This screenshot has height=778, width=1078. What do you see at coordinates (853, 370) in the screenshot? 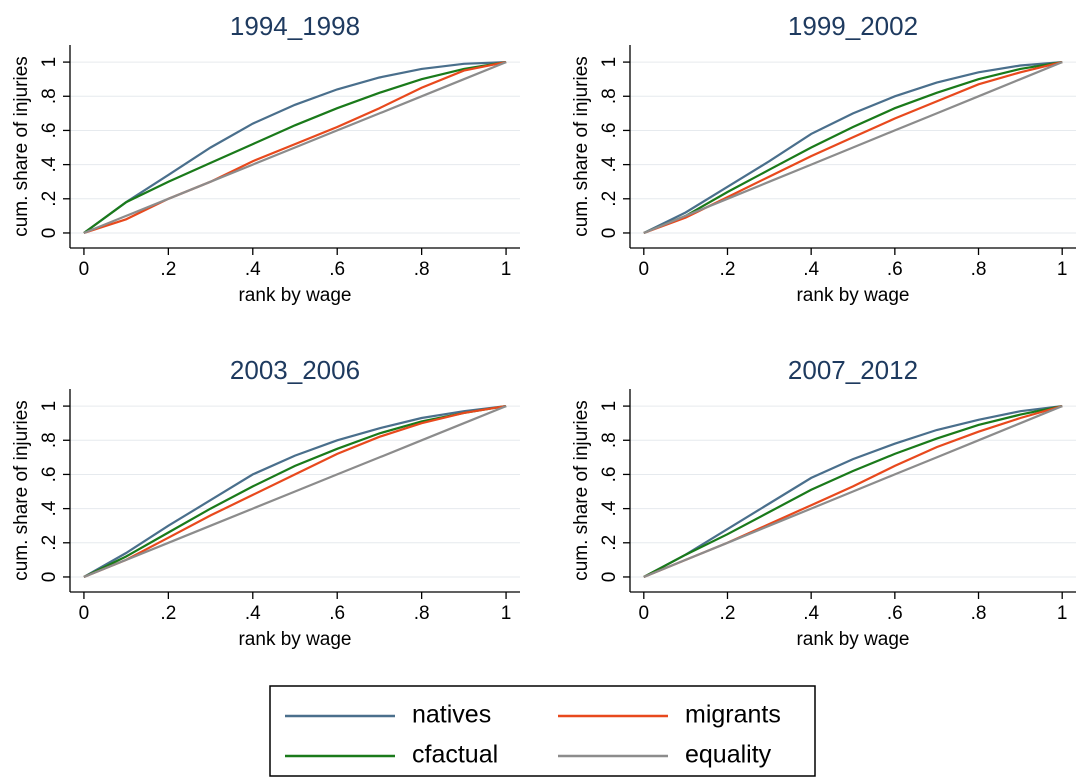
I see `chart-title: 2007_2012` at bounding box center [853, 370].